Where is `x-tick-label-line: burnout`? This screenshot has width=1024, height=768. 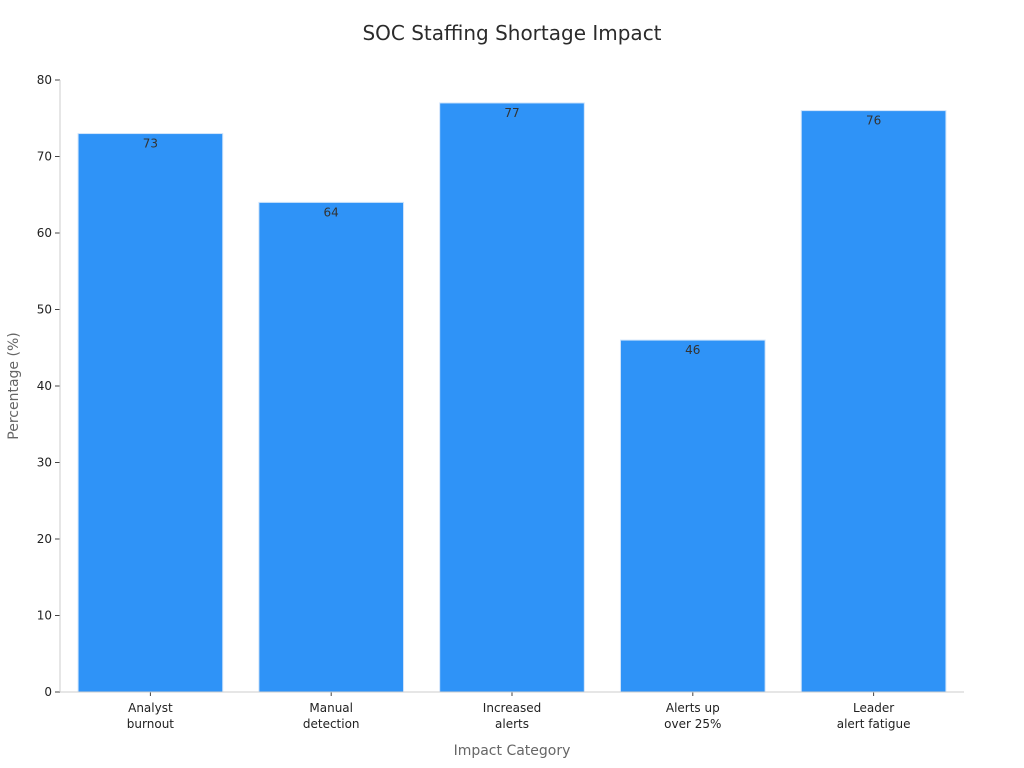 x-tick-label-line: burnout is located at coordinates (150, 724).